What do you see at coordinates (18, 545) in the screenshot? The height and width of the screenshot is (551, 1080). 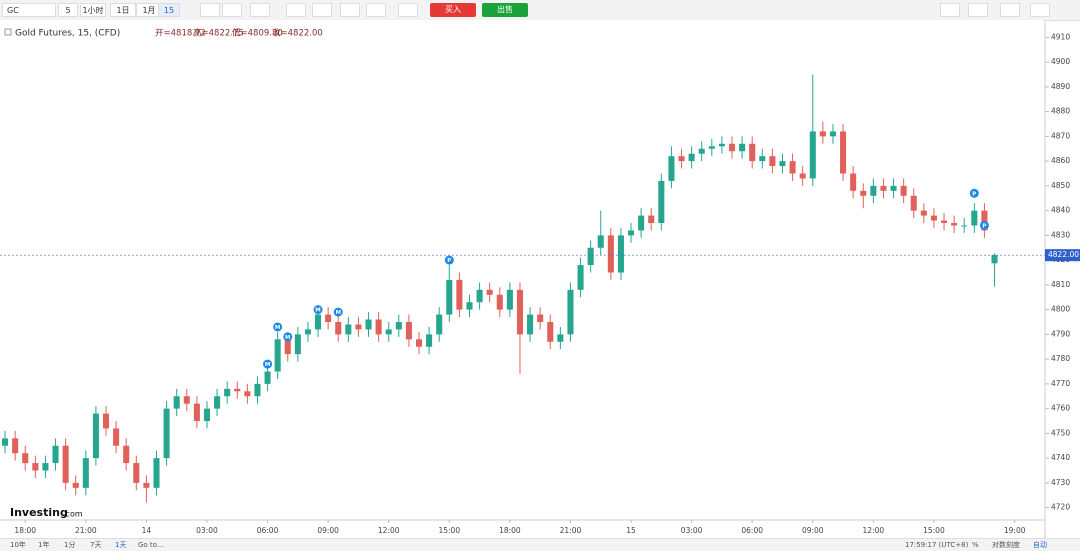 I see `range-button: 10年` at bounding box center [18, 545].